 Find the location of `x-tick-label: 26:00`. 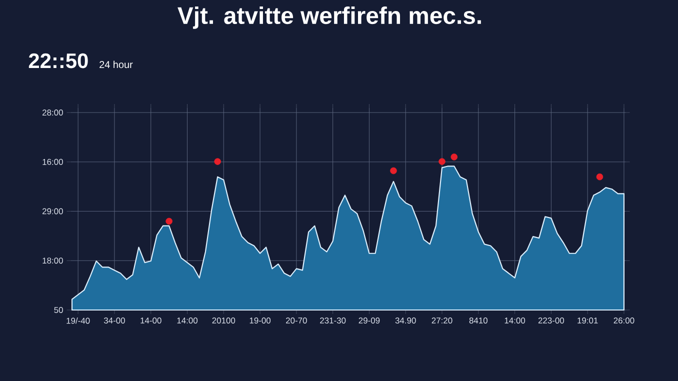

x-tick-label: 26:00 is located at coordinates (624, 321).